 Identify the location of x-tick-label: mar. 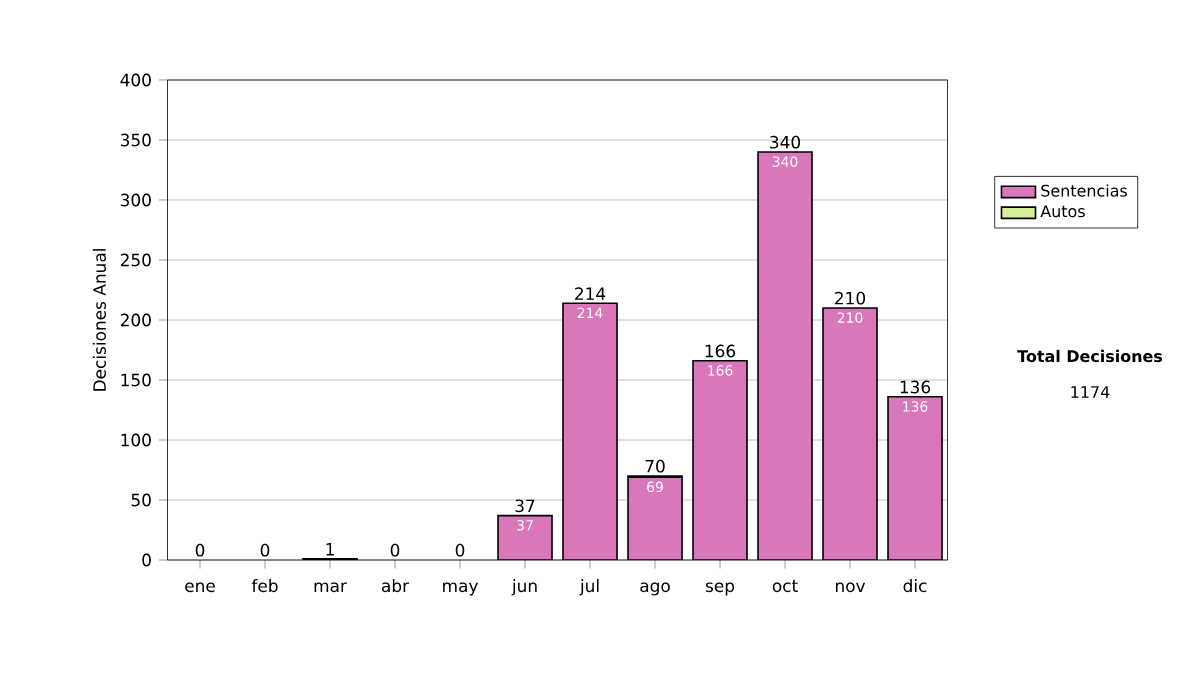
(330, 587).